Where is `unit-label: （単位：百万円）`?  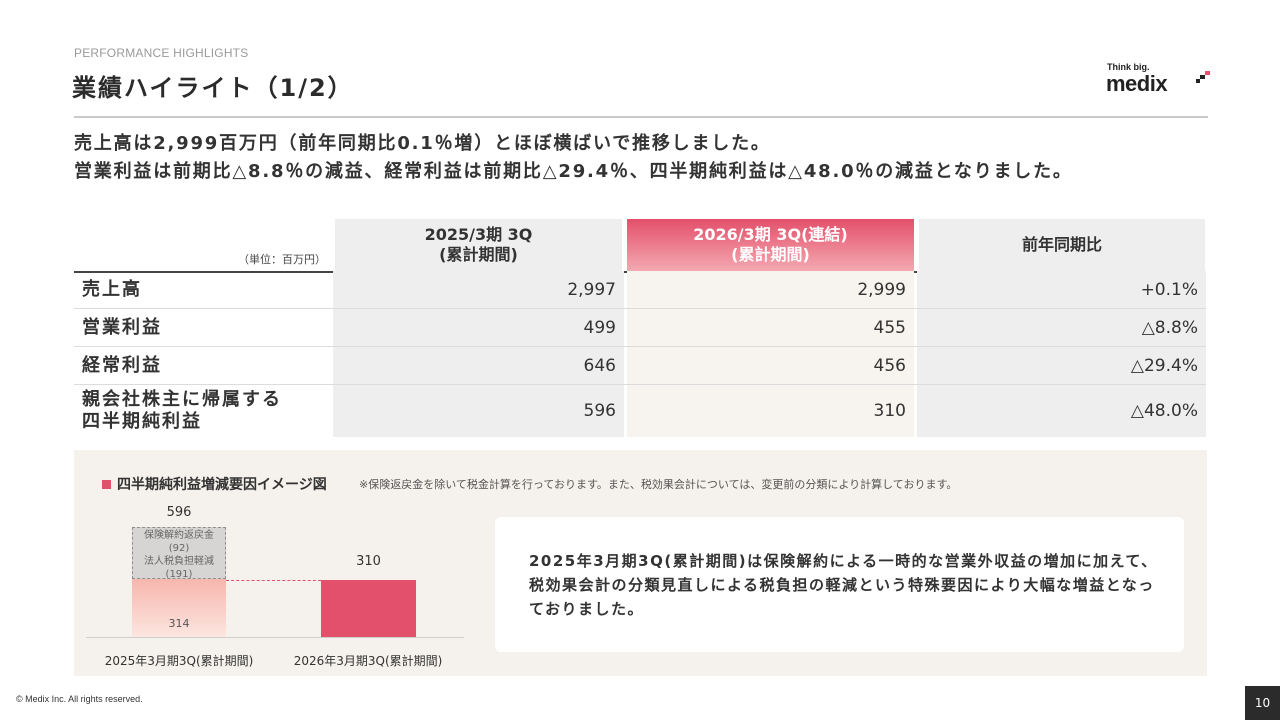
unit-label: （単位：百万円） is located at coordinates (282, 259).